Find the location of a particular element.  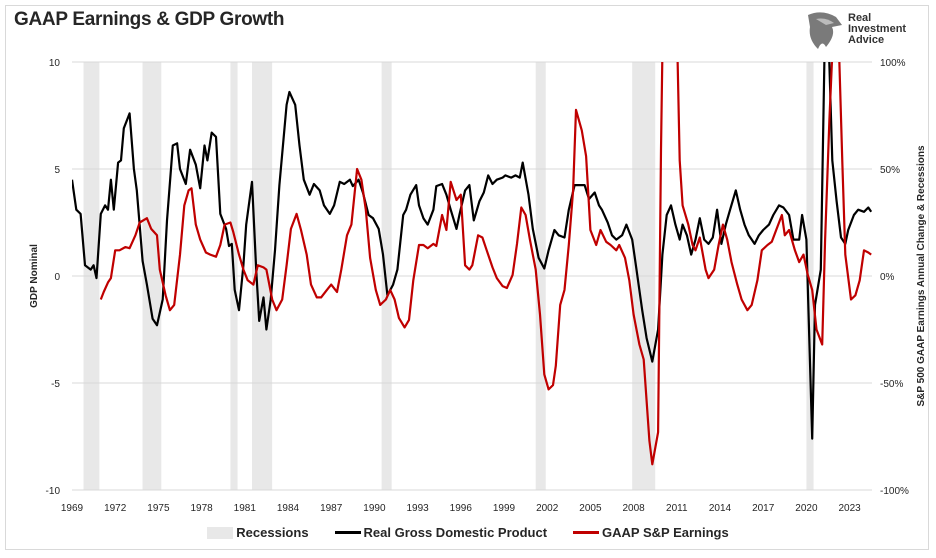

legend-label: Recessions is located at coordinates (272, 532).